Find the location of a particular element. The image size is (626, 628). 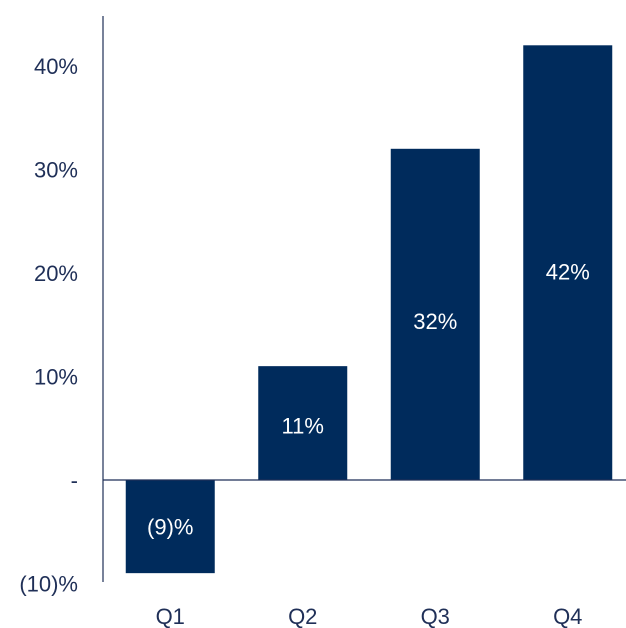

bar-value-label: 11% is located at coordinates (303, 425).